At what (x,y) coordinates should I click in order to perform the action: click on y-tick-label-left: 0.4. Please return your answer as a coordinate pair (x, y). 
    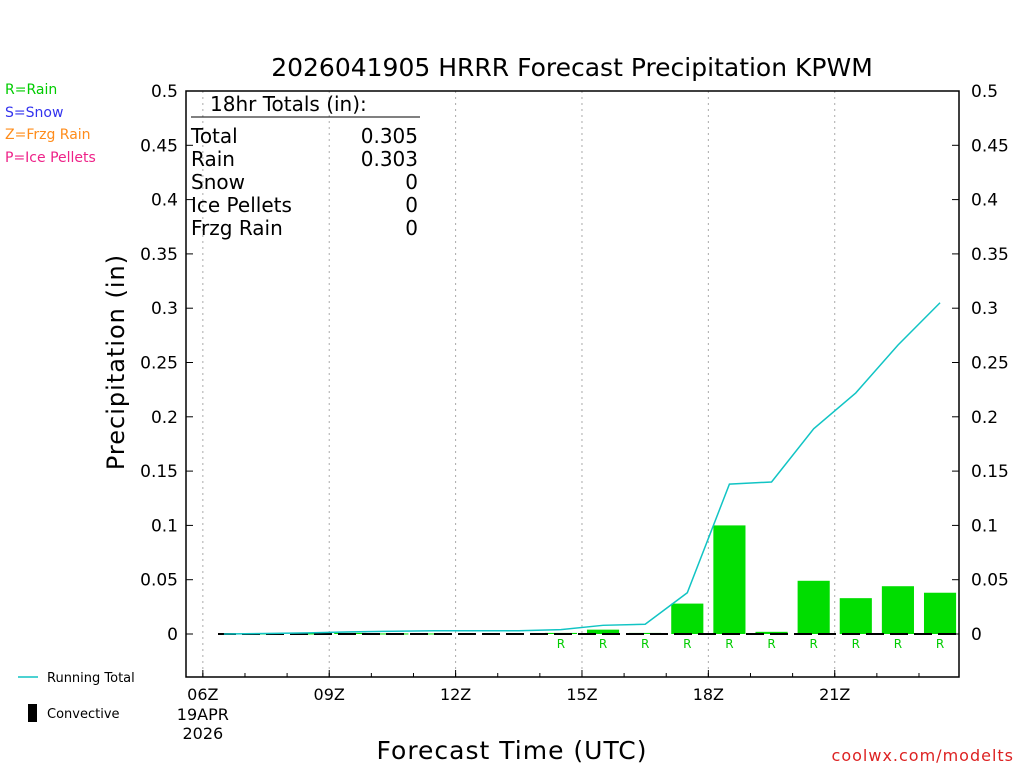
    Looking at the image, I should click on (164, 201).